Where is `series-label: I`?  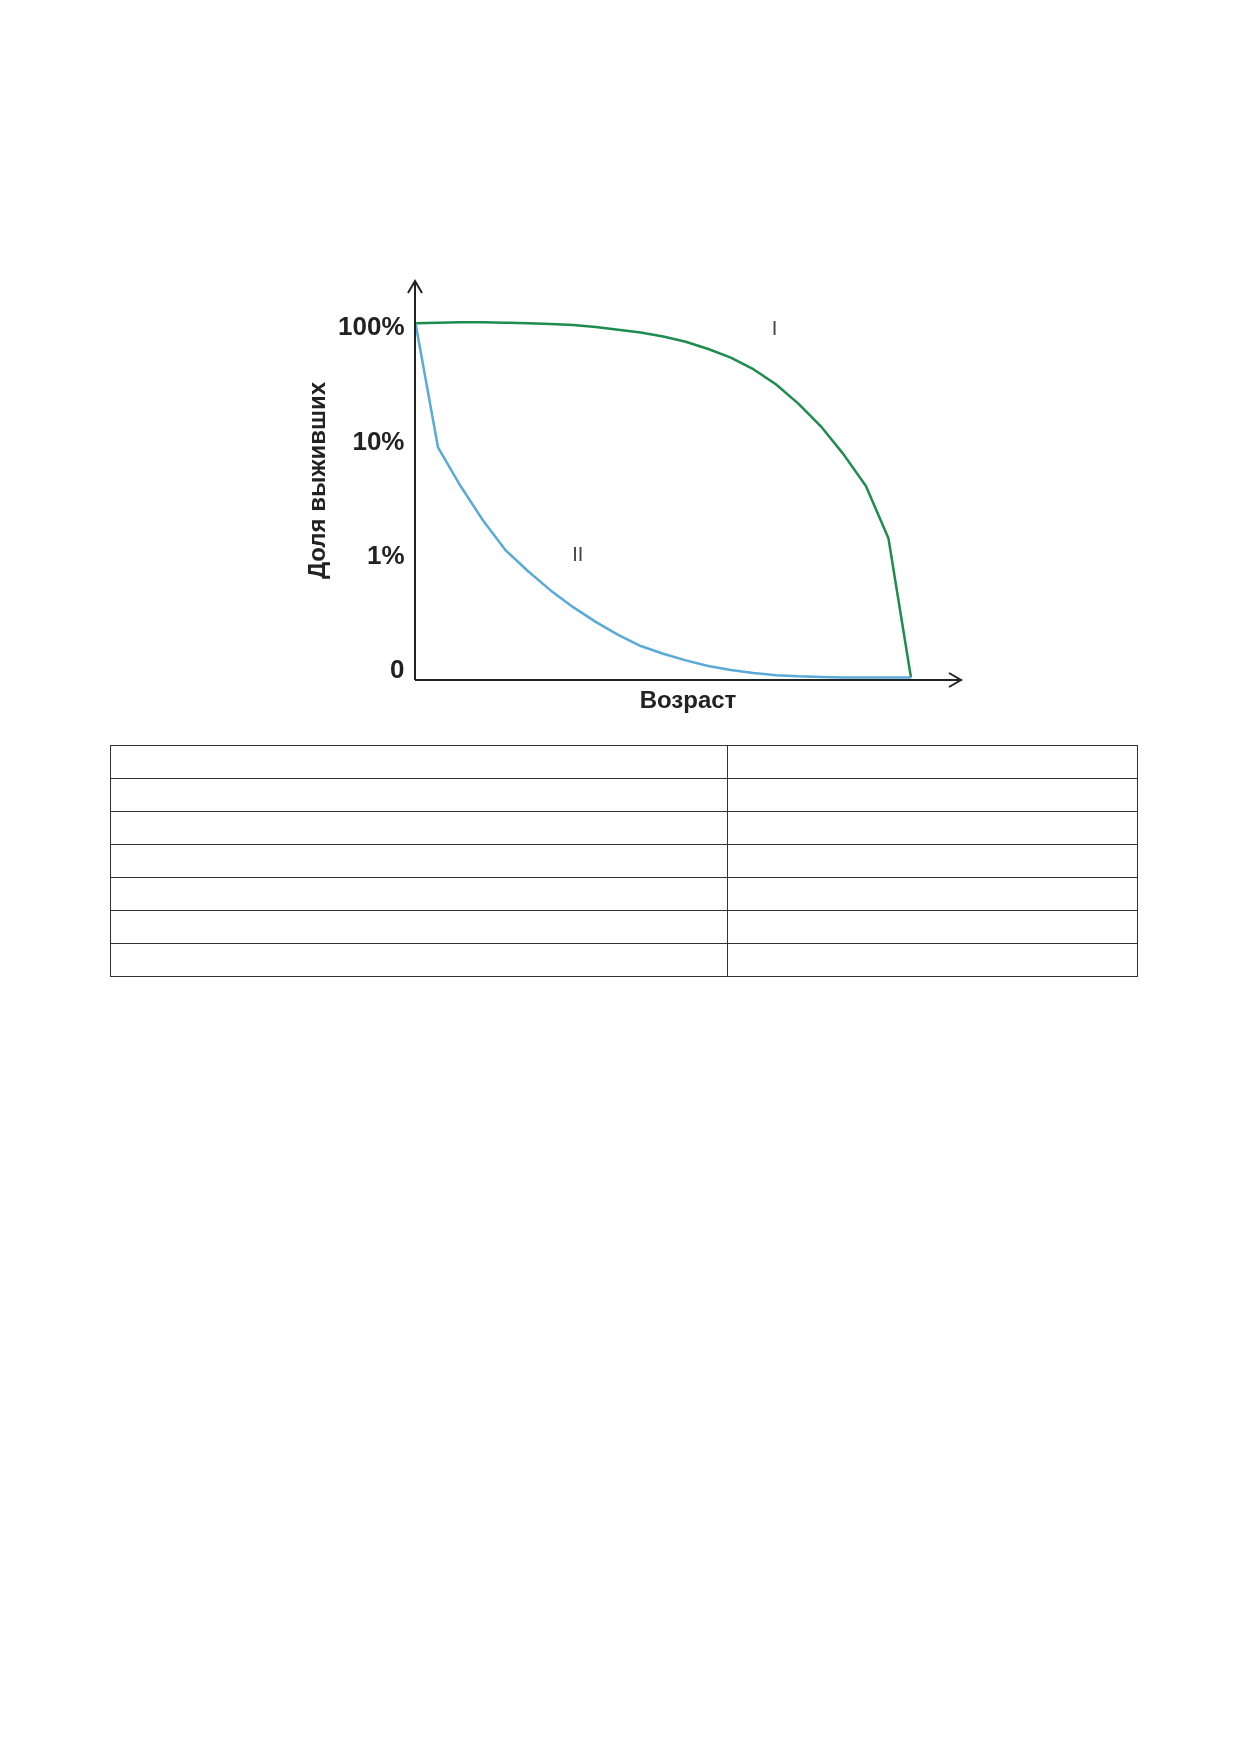 series-label: I is located at coordinates (774, 328).